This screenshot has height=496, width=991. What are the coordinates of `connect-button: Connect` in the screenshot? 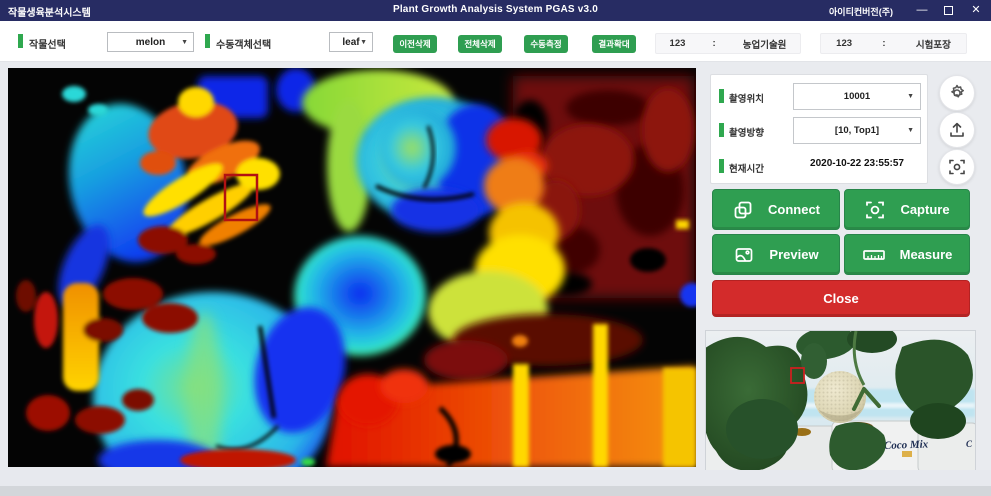 It's located at (776, 209).